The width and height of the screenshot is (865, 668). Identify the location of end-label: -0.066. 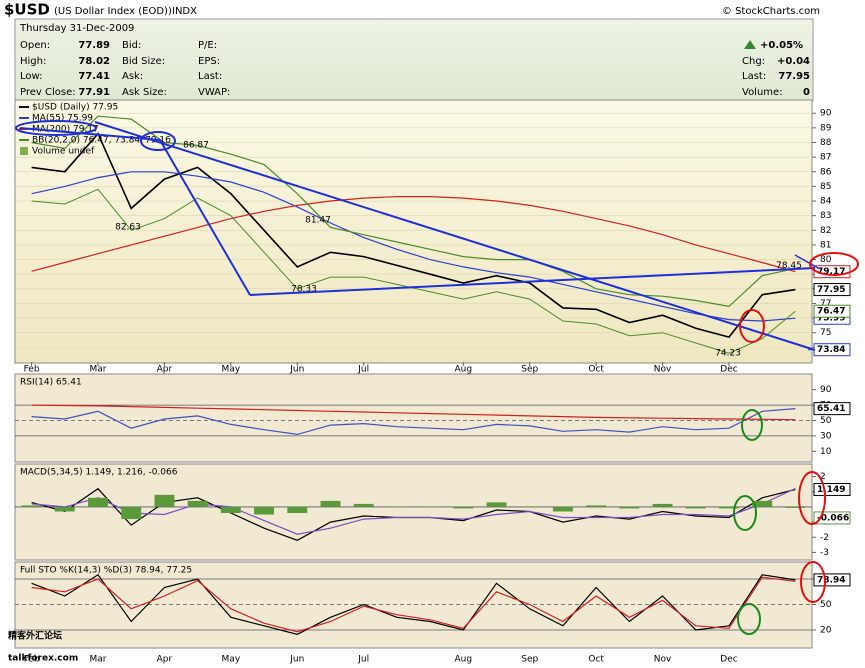
(833, 518).